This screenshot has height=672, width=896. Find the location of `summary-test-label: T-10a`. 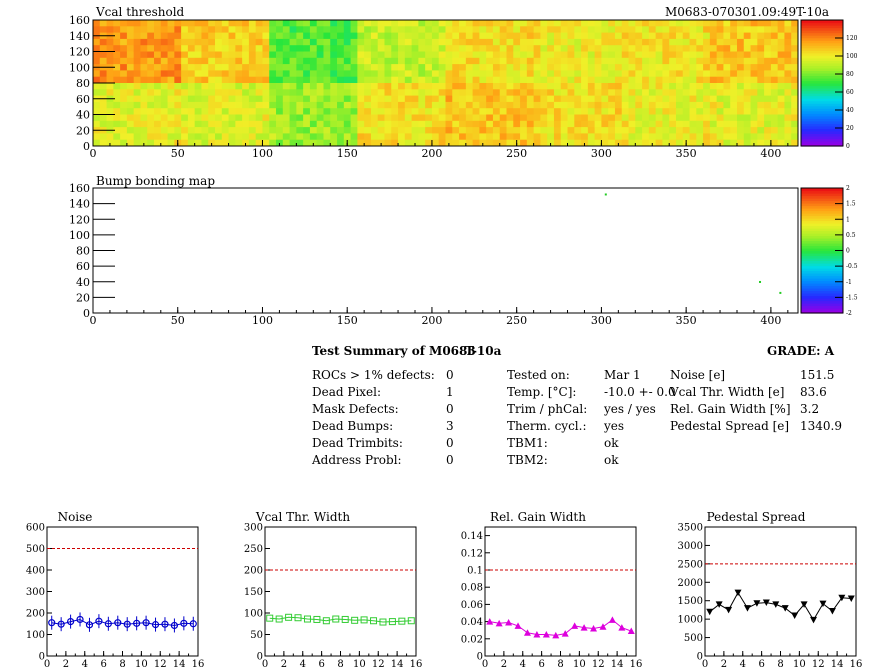

summary-test-label: T-10a is located at coordinates (483, 351).